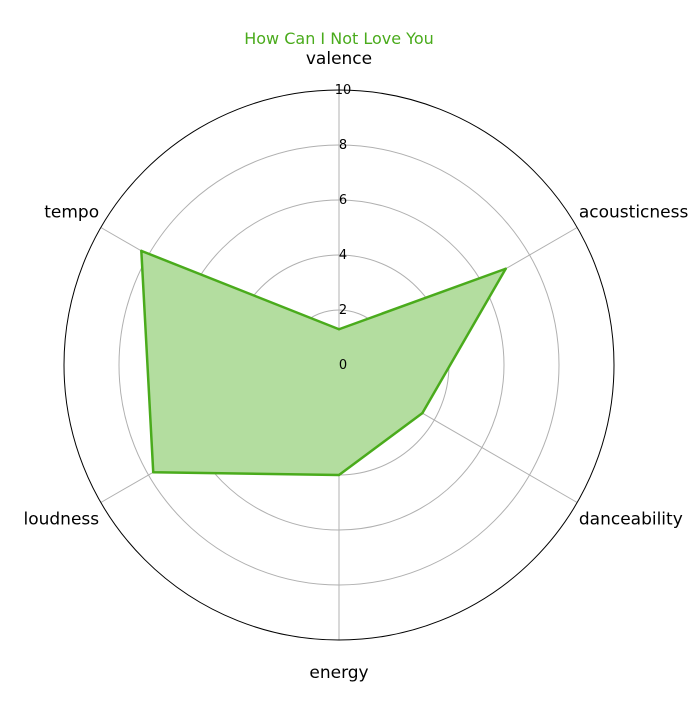  I want to click on data-point-energy, so click(339, 475).